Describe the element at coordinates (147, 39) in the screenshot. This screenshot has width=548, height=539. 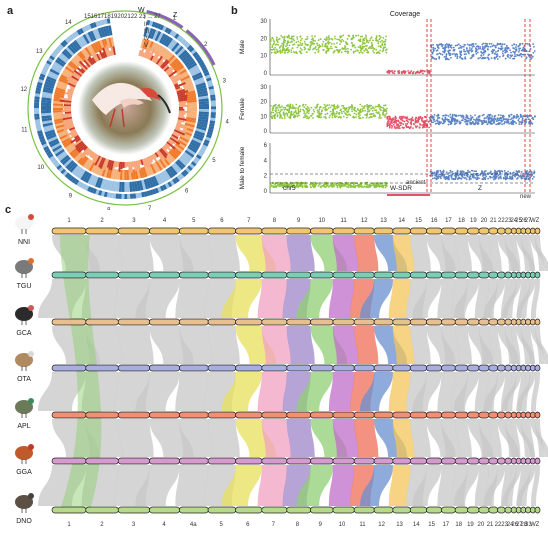
I see `track-label-iv: IV` at that location.